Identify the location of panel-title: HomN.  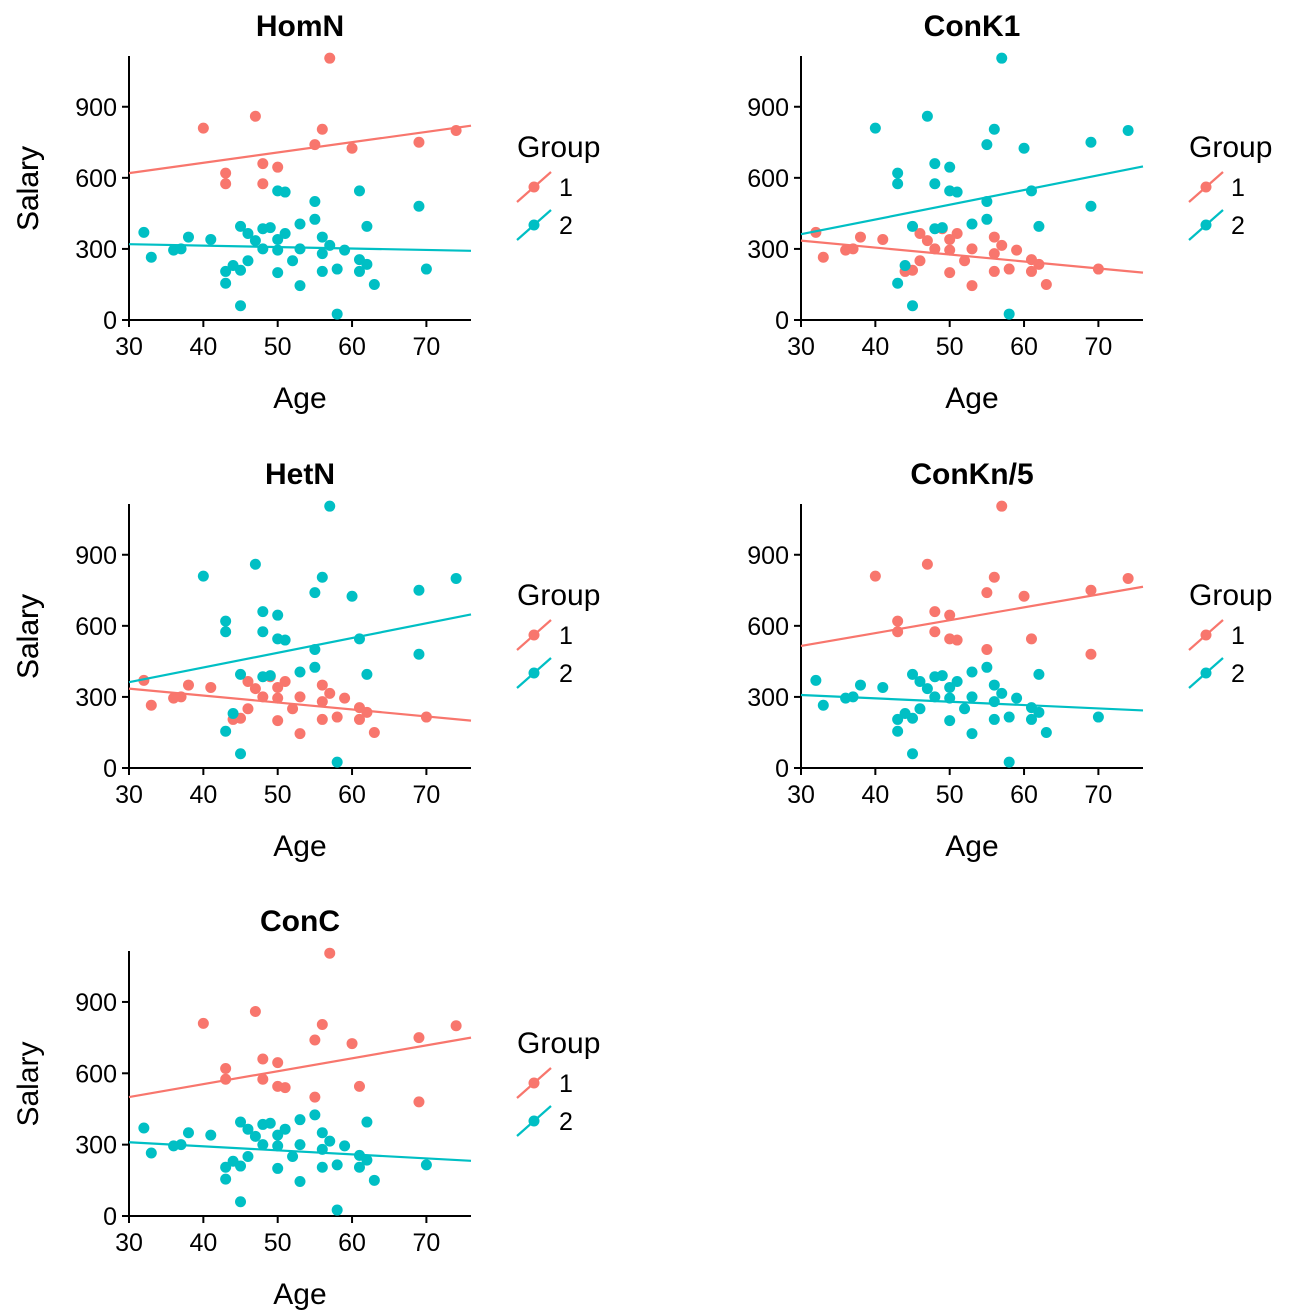
(300, 26).